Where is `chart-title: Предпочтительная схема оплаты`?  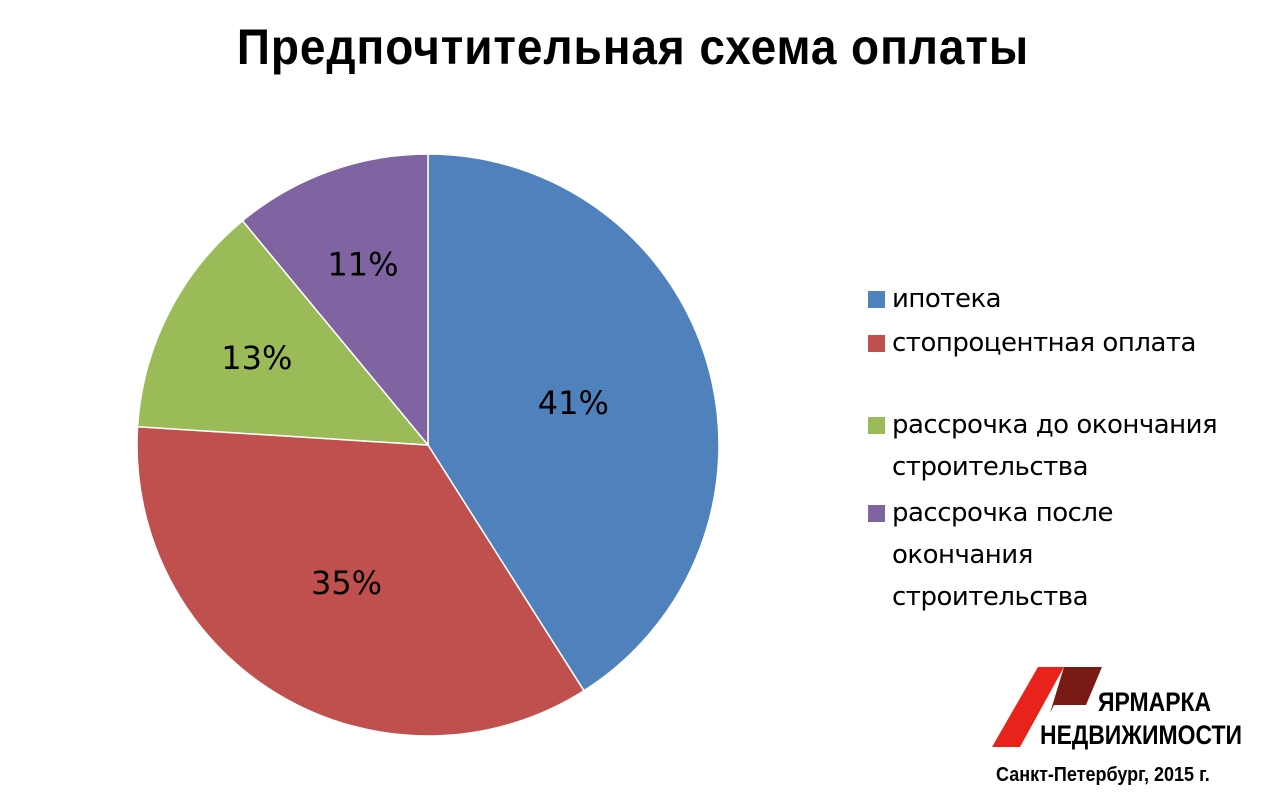
chart-title: Предпочтительная схема оплаты is located at coordinates (633, 47).